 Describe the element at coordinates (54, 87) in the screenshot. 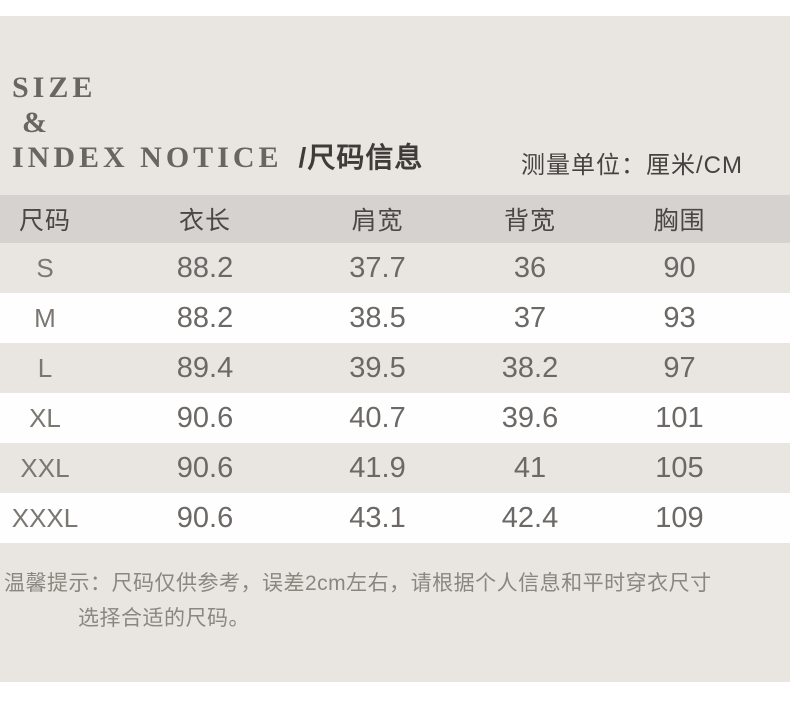

I see `title-size: SIZE` at that location.